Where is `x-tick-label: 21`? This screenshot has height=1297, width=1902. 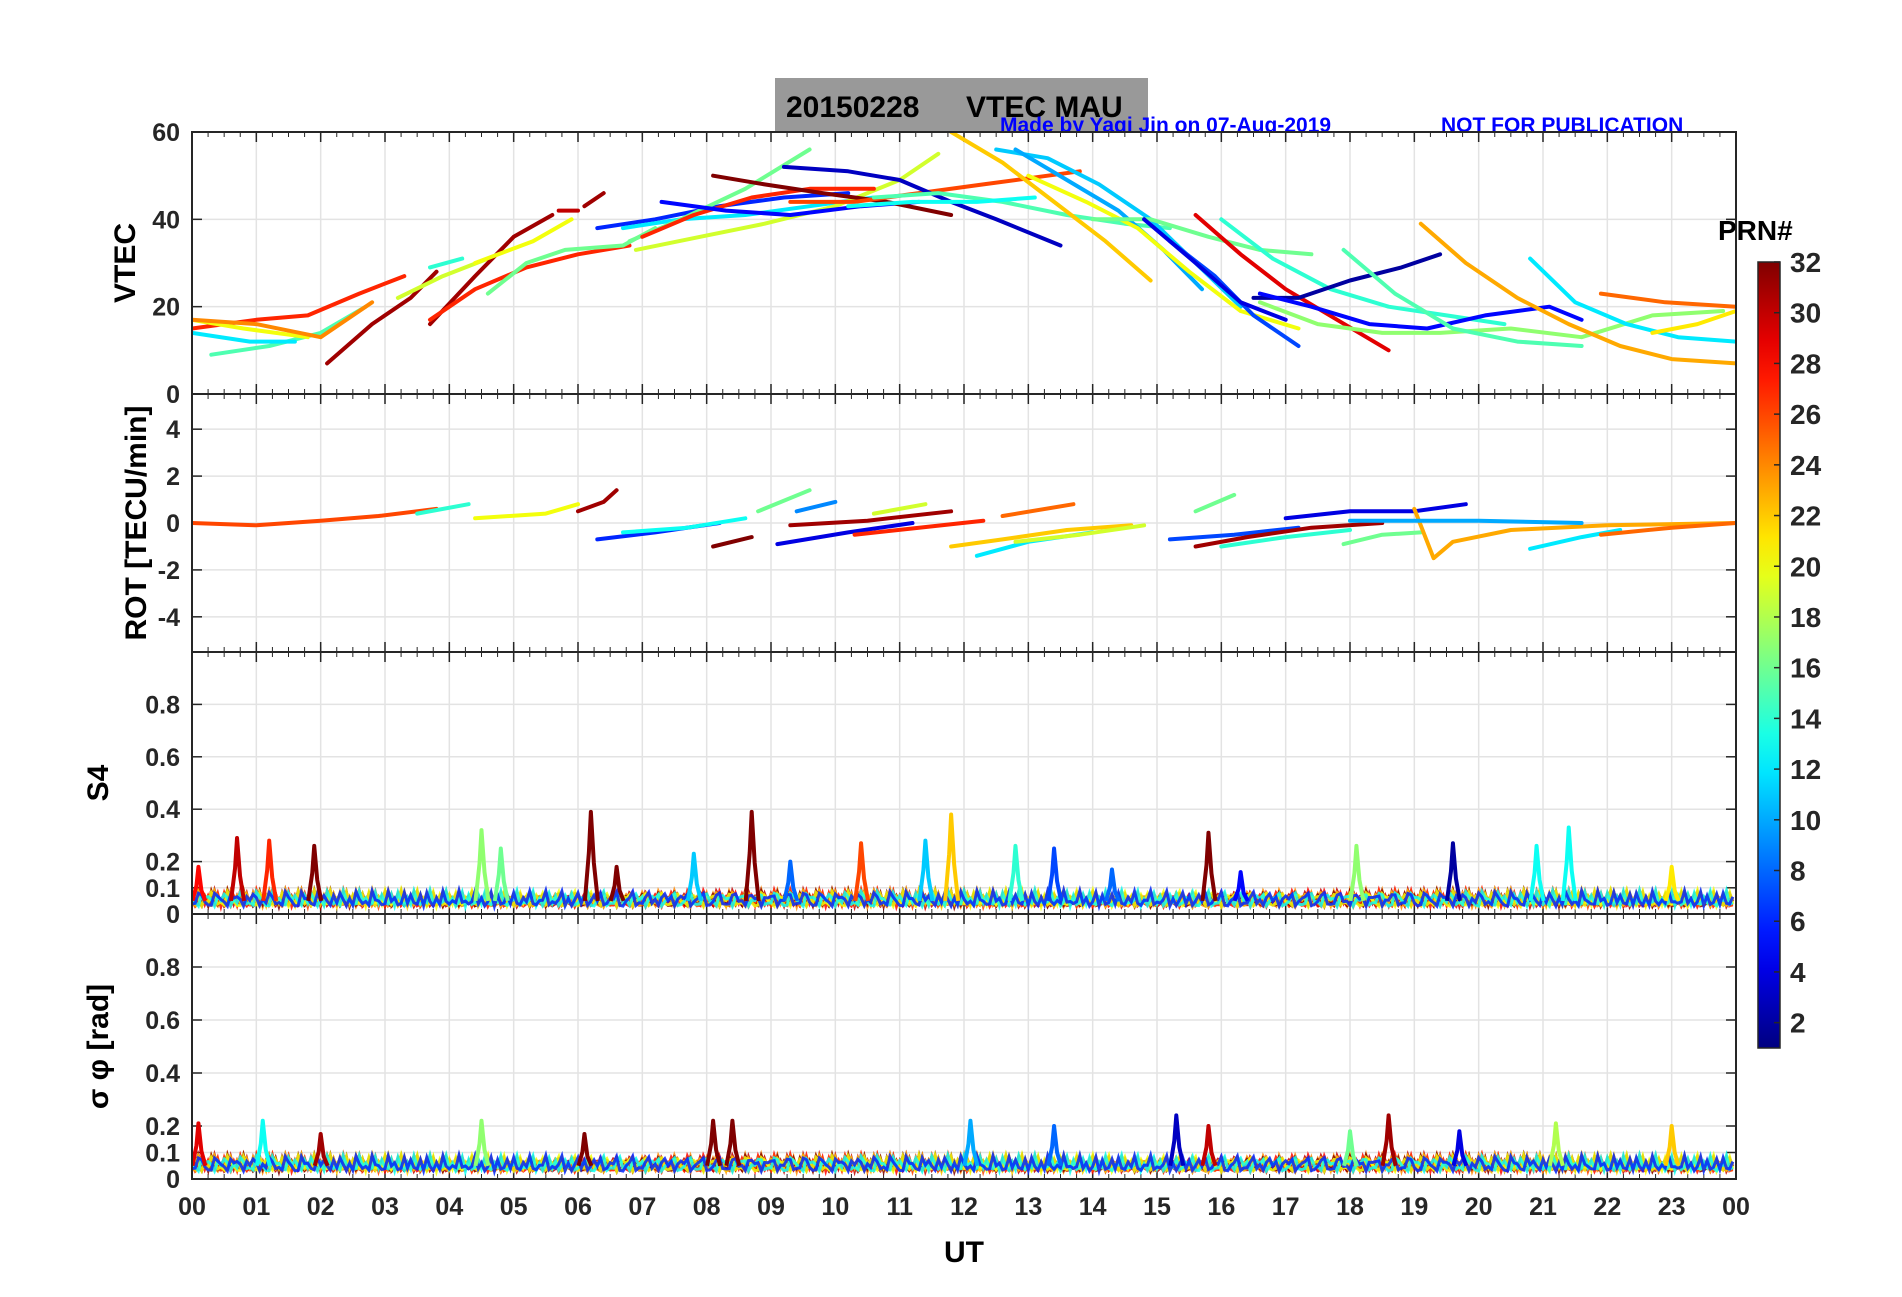 x-tick-label: 21 is located at coordinates (1543, 1207).